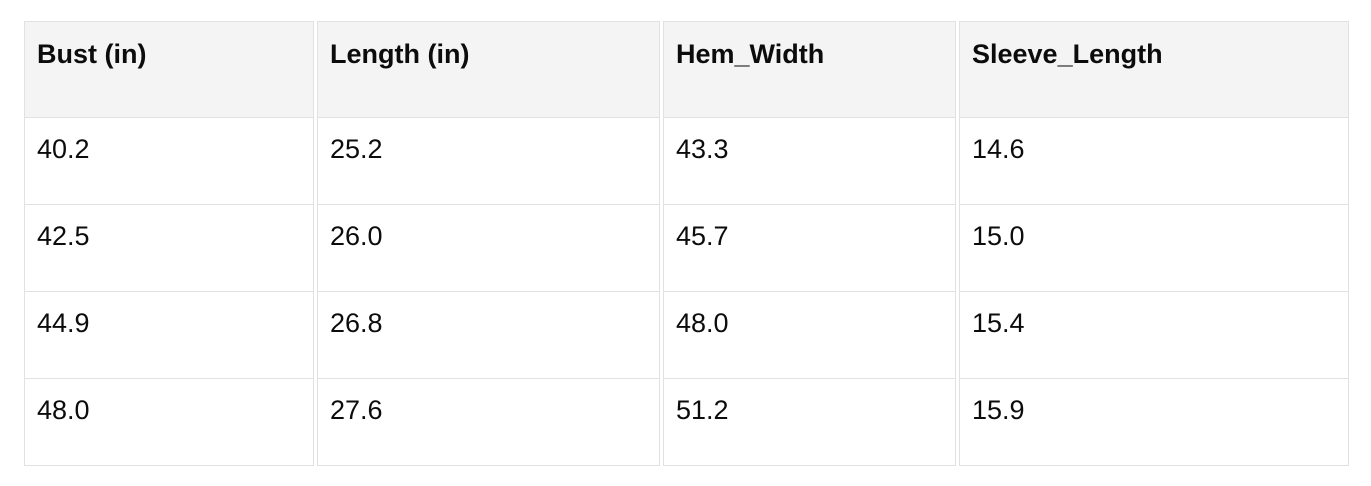 Image resolution: width=1371 pixels, height=486 pixels. I want to click on table-cell: 14.6, so click(1154, 161).